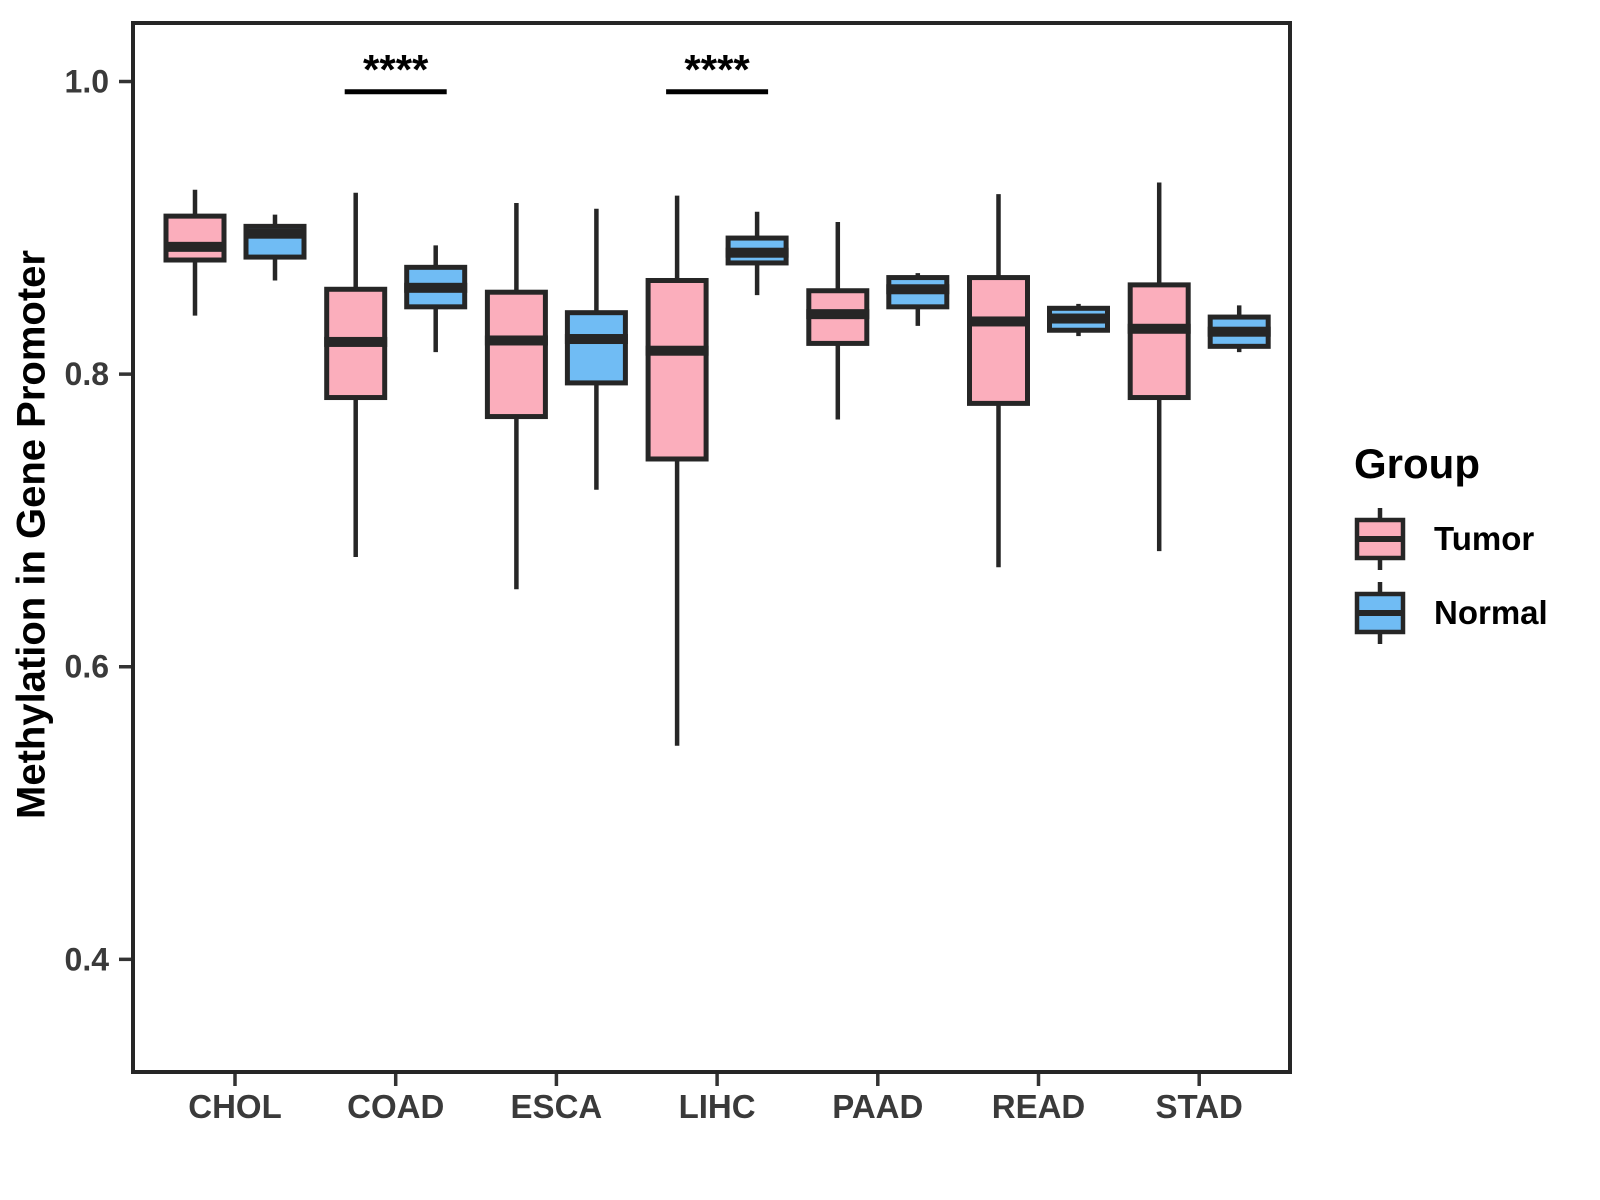  What do you see at coordinates (1239, 331) in the screenshot?
I see `median-normal-STAD` at bounding box center [1239, 331].